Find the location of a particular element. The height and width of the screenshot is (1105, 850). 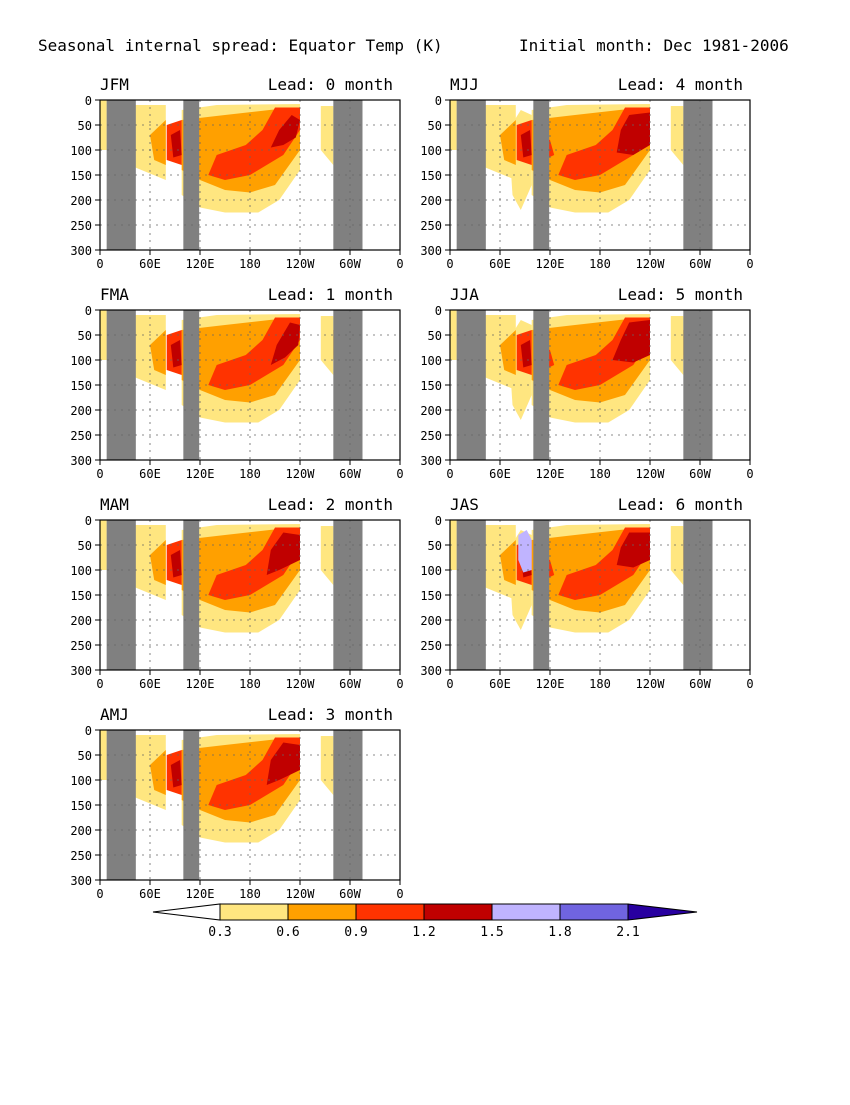

panel-lead-label: Lead: 2 month is located at coordinates (330, 504).